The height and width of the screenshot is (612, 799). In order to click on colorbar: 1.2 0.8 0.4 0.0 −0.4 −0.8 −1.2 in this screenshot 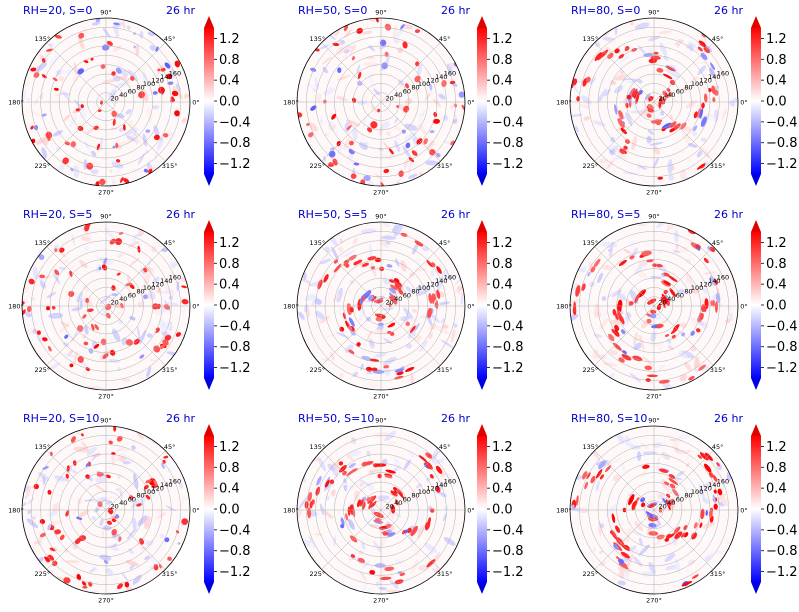, I will do `click(774, 509)`.